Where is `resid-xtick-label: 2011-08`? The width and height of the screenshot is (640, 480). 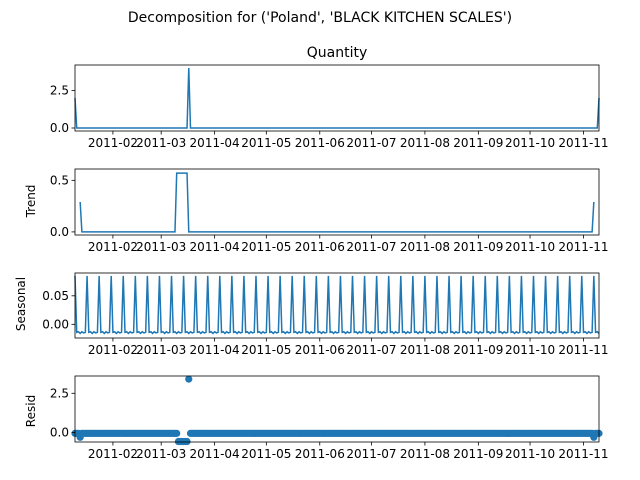 resid-xtick-label: 2011-08 is located at coordinates (425, 454).